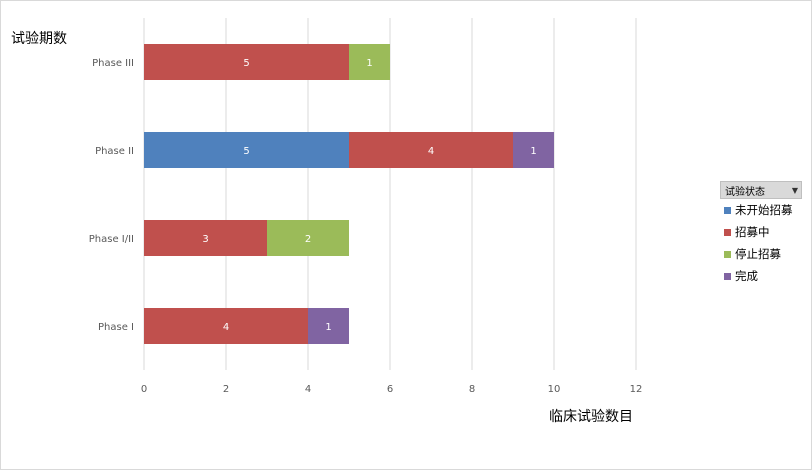 The width and height of the screenshot is (812, 470). What do you see at coordinates (554, 389) in the screenshot?
I see `x-tick-label: 10` at bounding box center [554, 389].